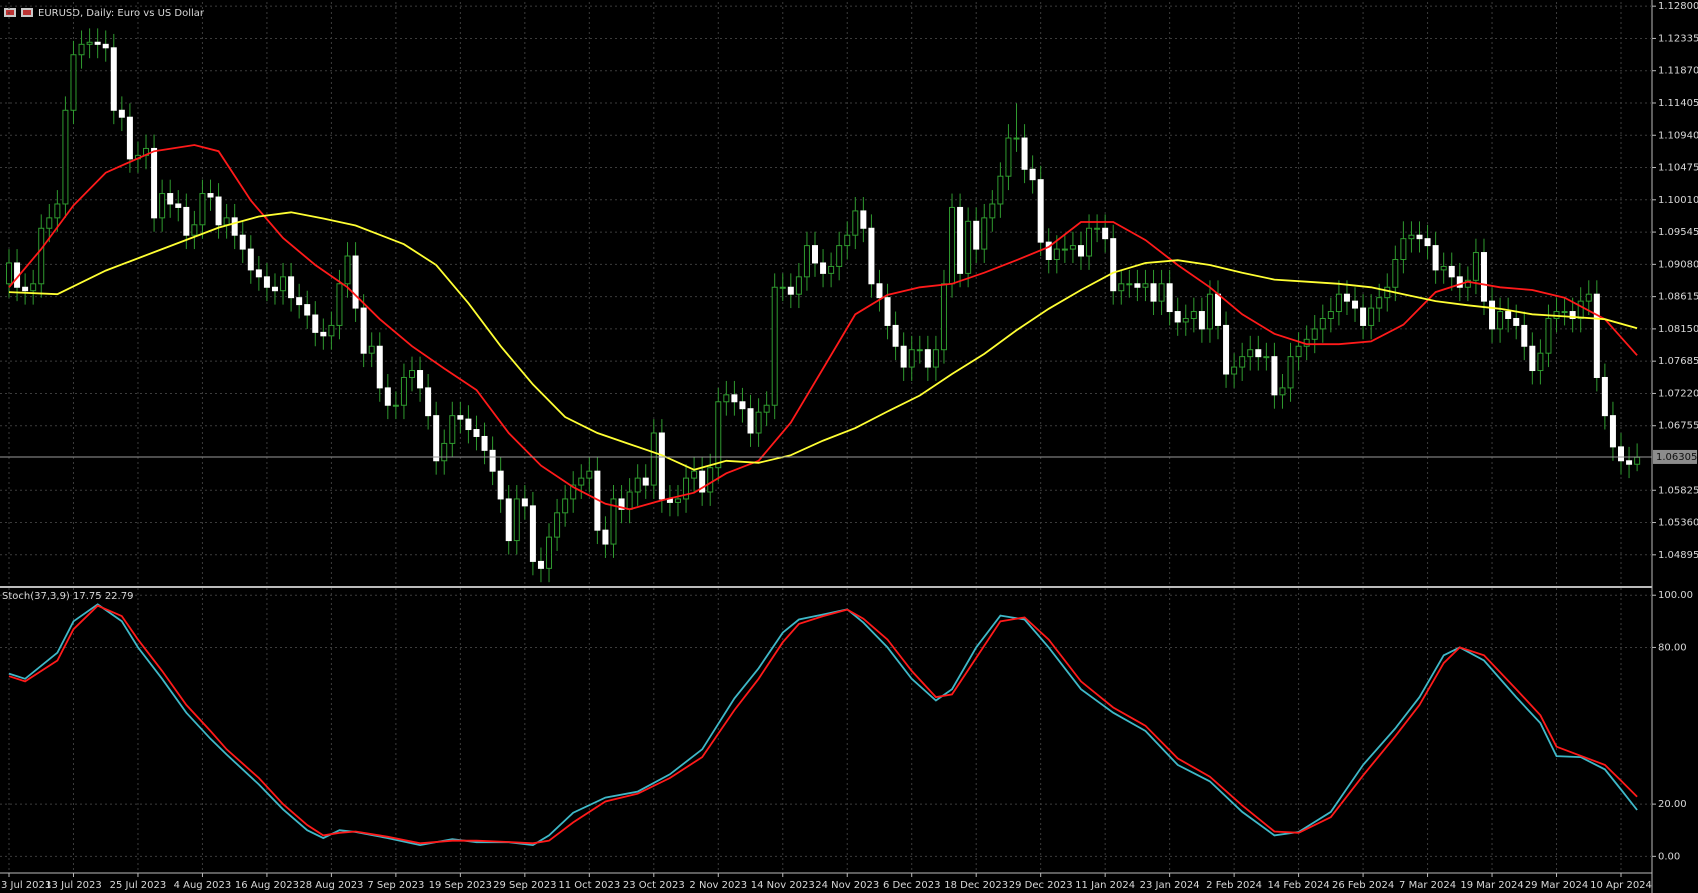  I want to click on x-tick-label: 14 Feb 2024, so click(1298, 885).